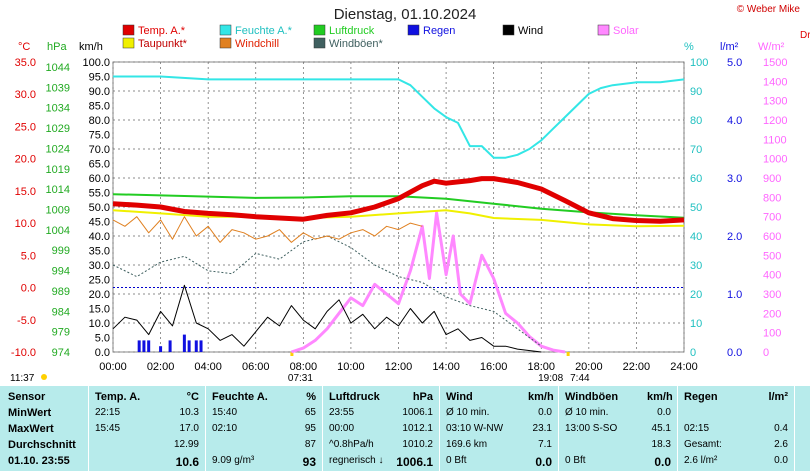 The height and width of the screenshot is (471, 810). What do you see at coordinates (304, 367) in the screenshot?
I see `x-tick-label: 08:00` at bounding box center [304, 367].